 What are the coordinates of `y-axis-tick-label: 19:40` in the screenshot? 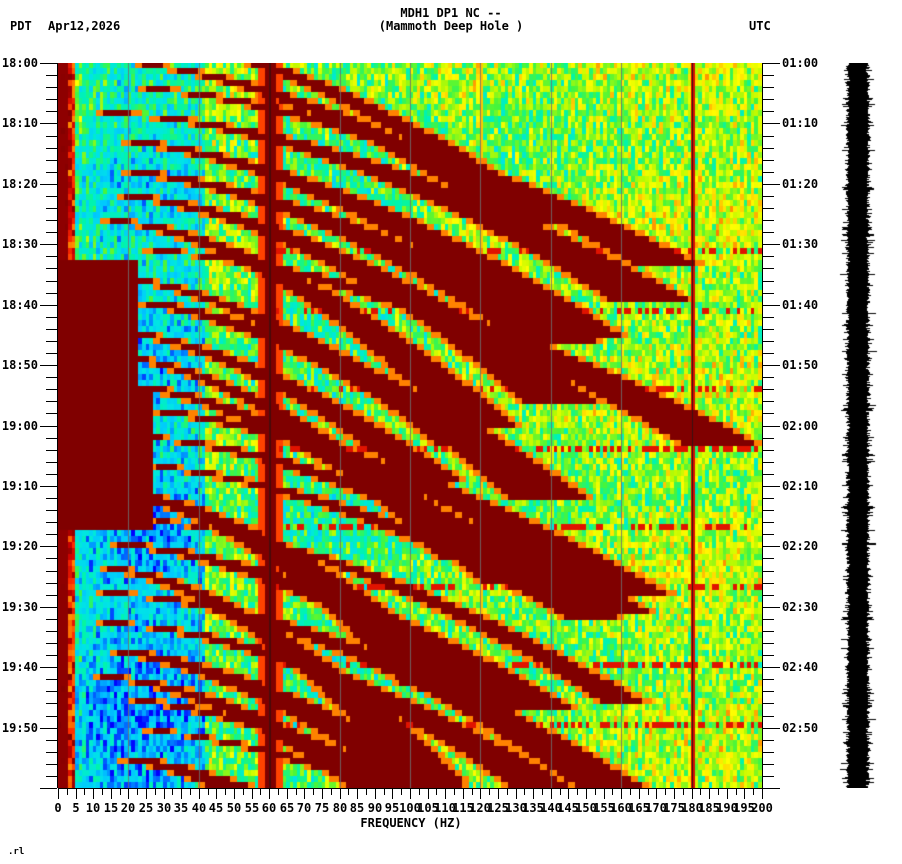 It's located at (19, 667).